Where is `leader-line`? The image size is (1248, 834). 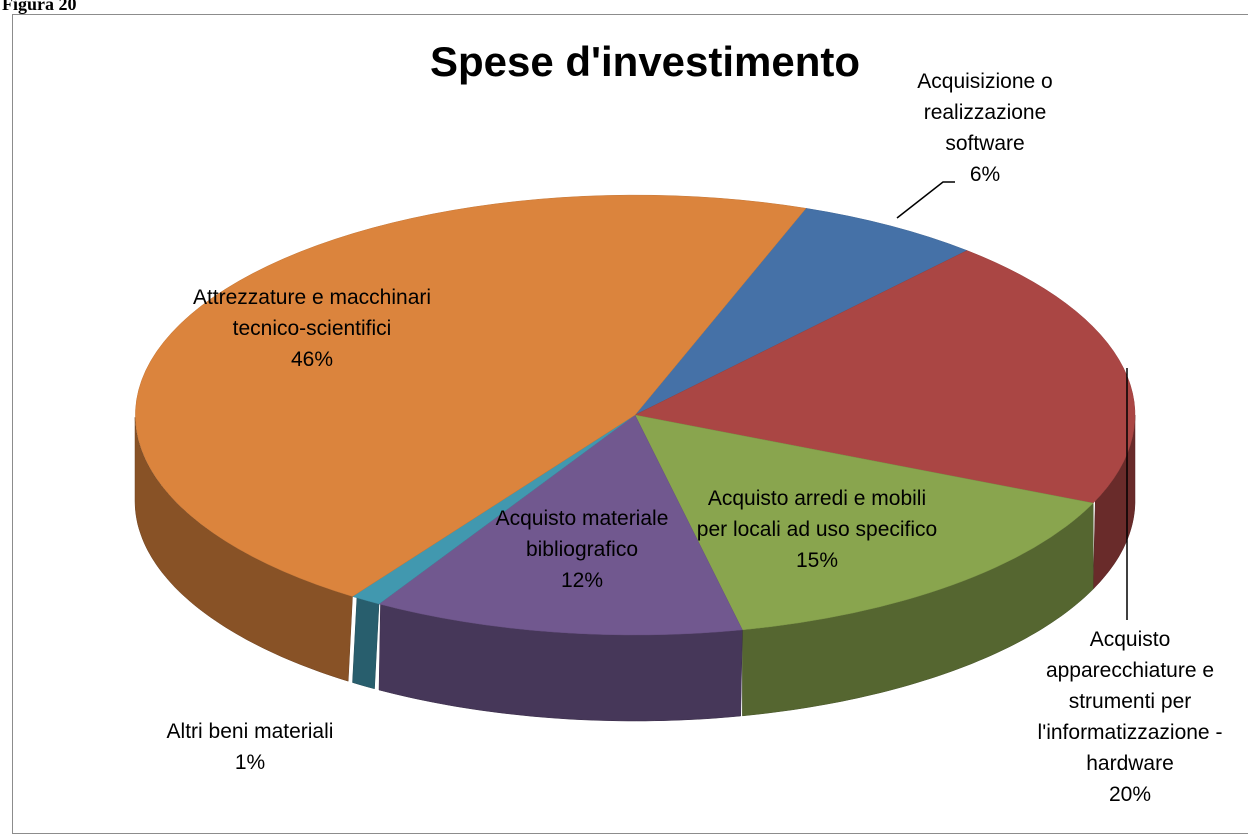
leader-line is located at coordinates (925, 200).